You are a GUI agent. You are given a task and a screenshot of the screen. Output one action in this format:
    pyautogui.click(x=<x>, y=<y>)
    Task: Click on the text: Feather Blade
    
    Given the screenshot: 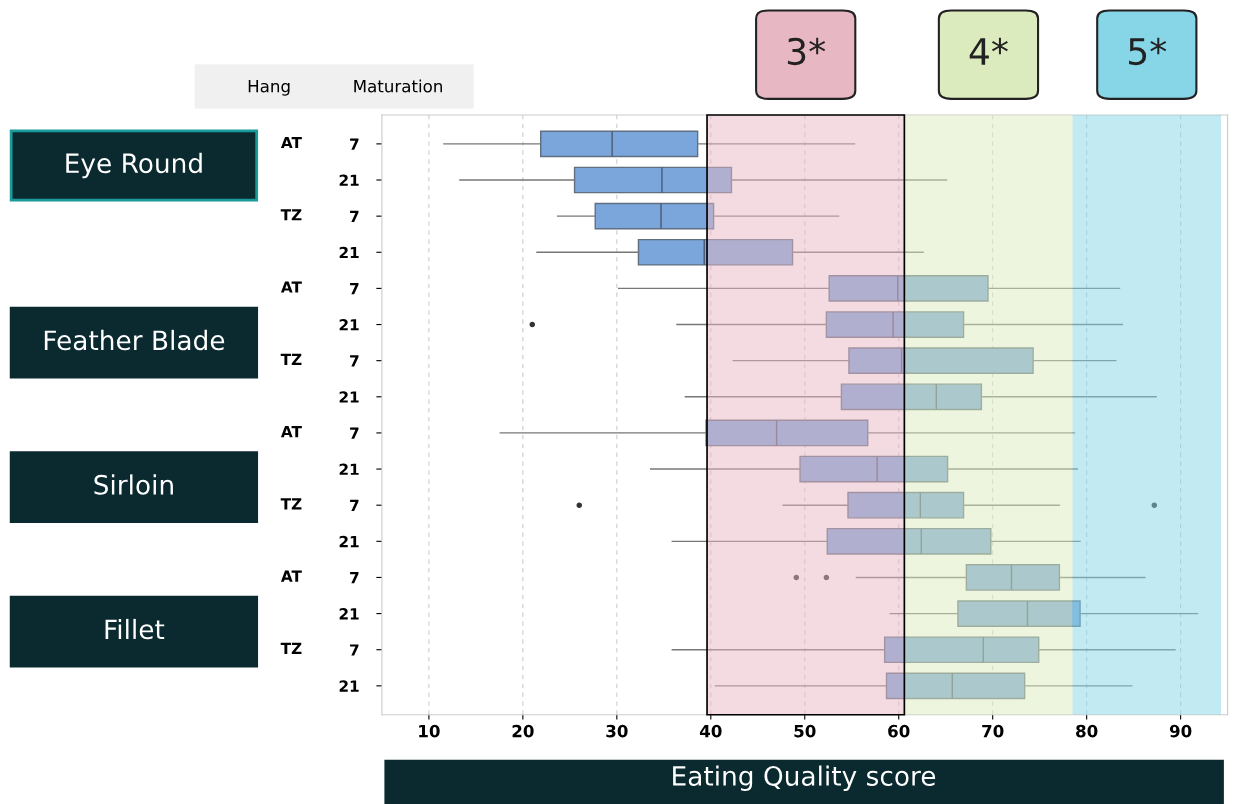 What is the action you would take?
    pyautogui.click(x=134, y=340)
    